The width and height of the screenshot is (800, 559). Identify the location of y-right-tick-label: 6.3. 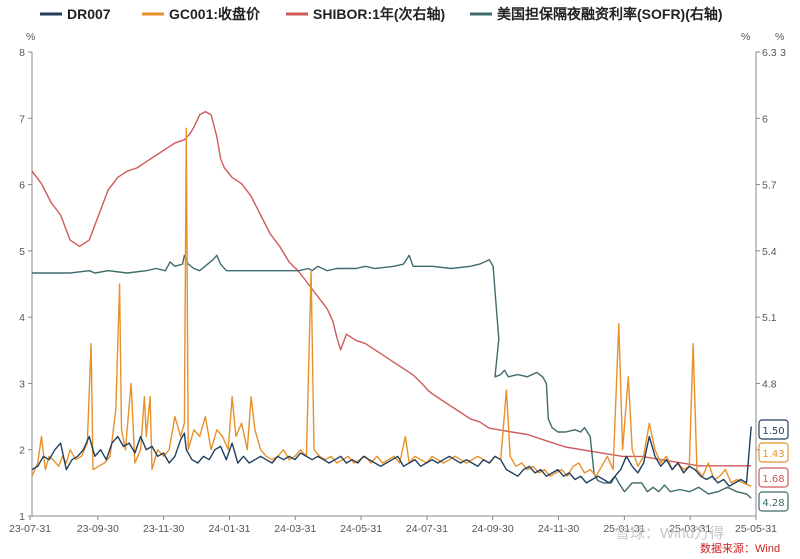
(769, 53).